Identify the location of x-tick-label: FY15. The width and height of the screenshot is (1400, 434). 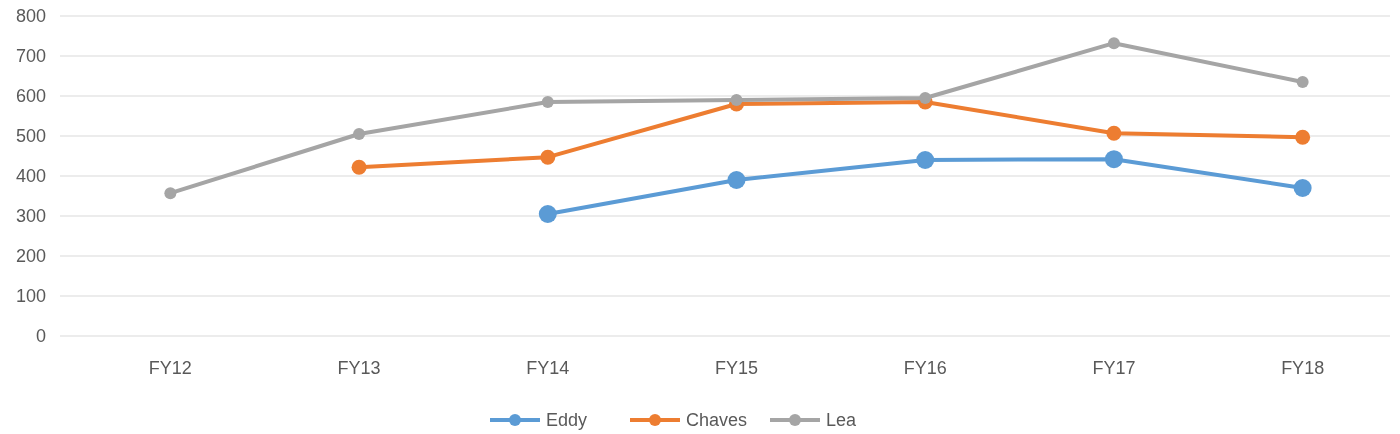
(736, 368).